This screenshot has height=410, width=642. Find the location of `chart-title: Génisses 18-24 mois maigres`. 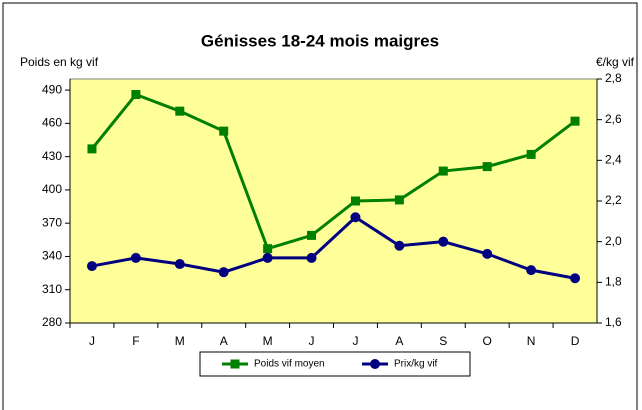

chart-title: Génisses 18-24 mois maigres is located at coordinates (320, 40).